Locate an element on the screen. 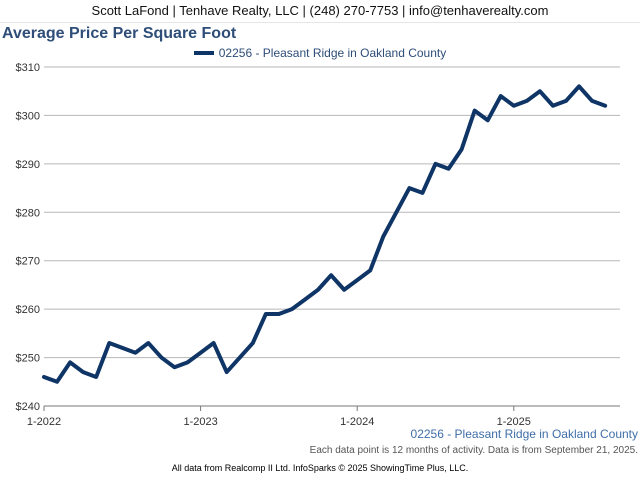 The image size is (640, 480). y-tick-label: $300 is located at coordinates (28, 116).